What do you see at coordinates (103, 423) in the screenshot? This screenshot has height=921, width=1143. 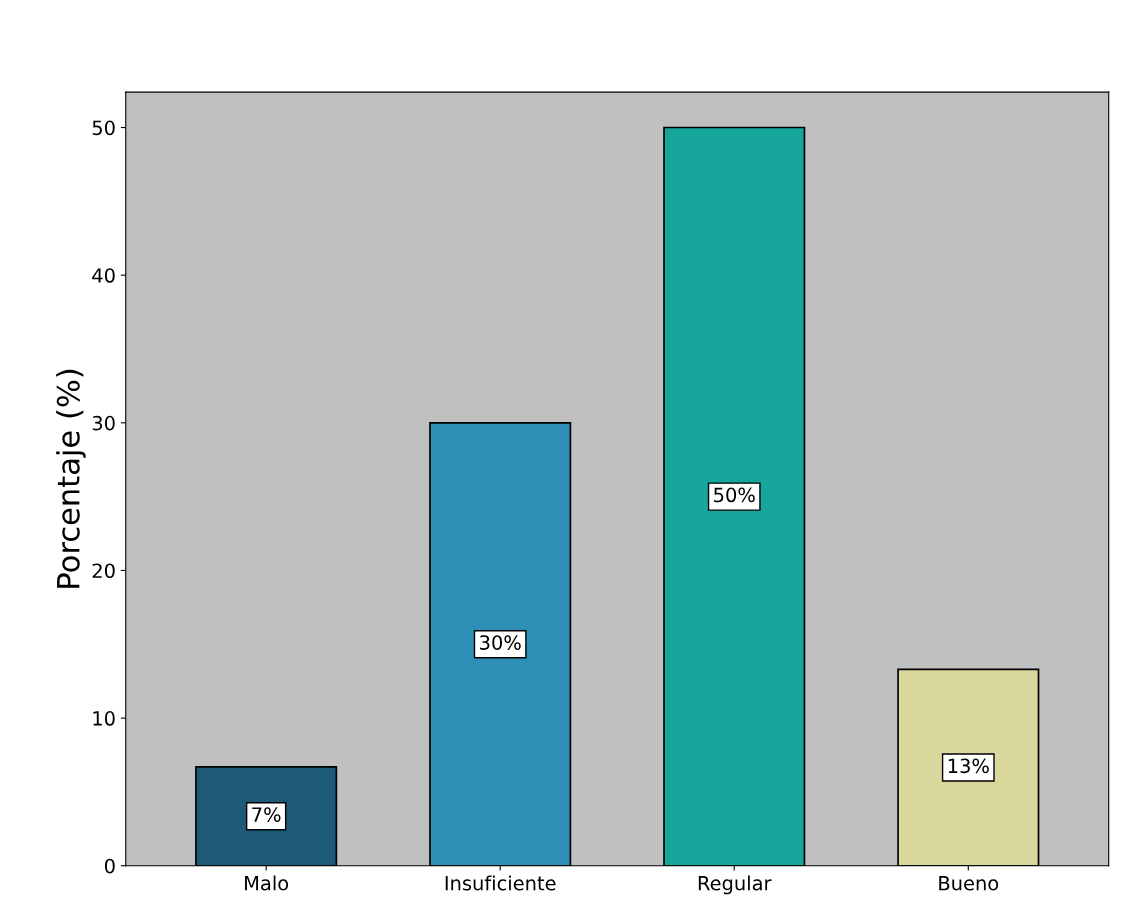 I see `y-tick-label: 30` at bounding box center [103, 423].